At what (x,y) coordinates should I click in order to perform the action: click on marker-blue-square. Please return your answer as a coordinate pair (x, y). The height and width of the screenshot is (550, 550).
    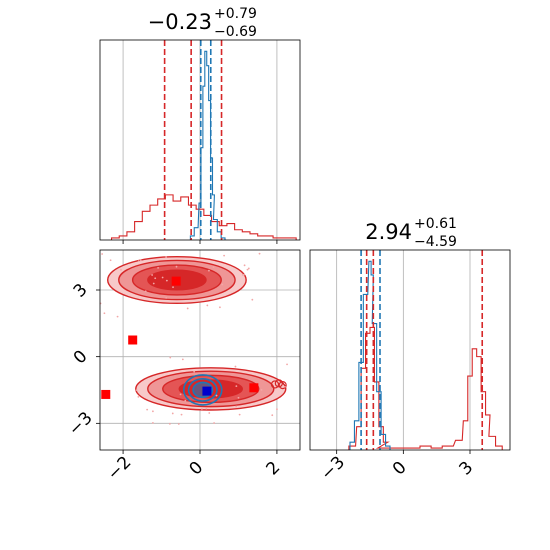
    Looking at the image, I should click on (207, 391).